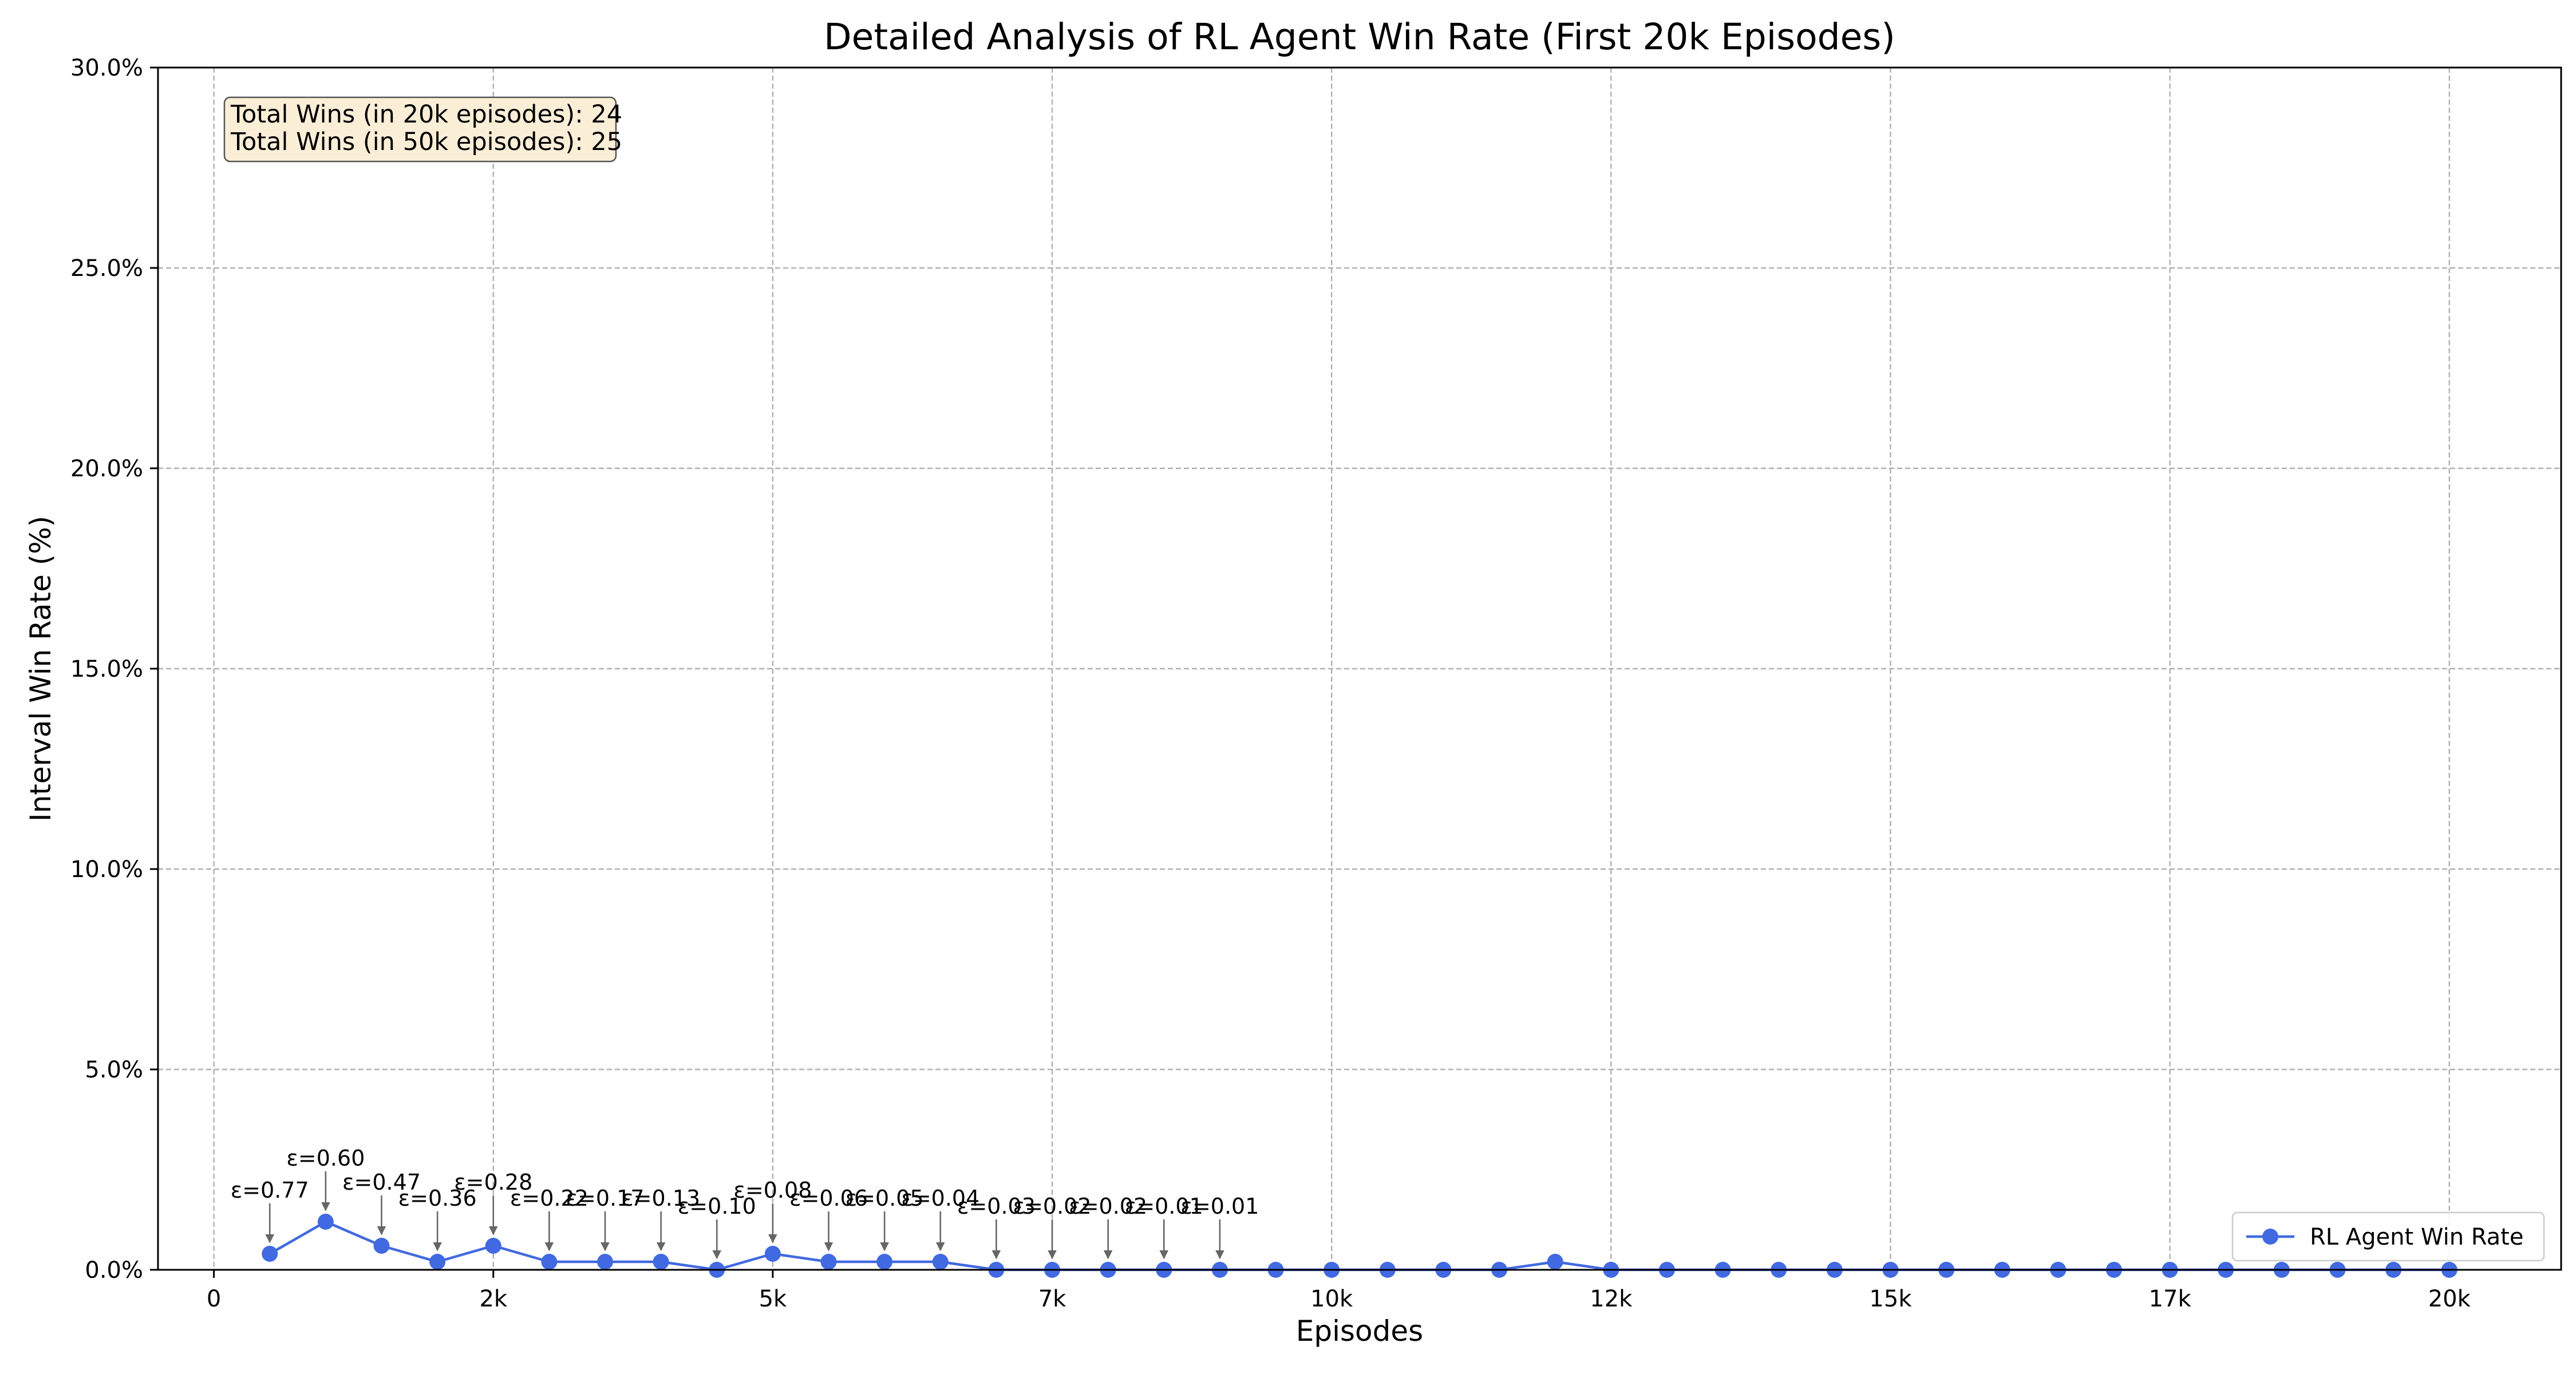 This screenshot has height=1374, width=2576. Describe the element at coordinates (605, 1199) in the screenshot. I see `annotation-label-6: ε=0.17` at that location.